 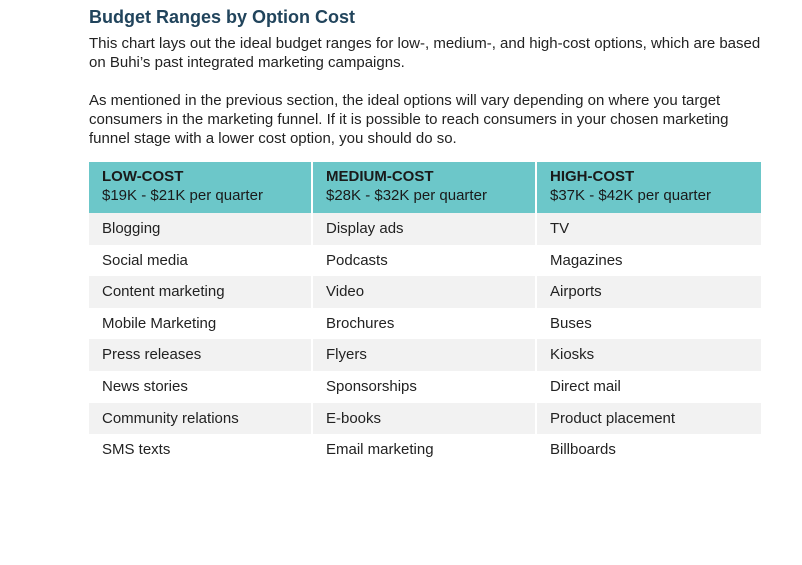 I want to click on table-row: Press releases Flyers Kiosks, so click(x=425, y=355).